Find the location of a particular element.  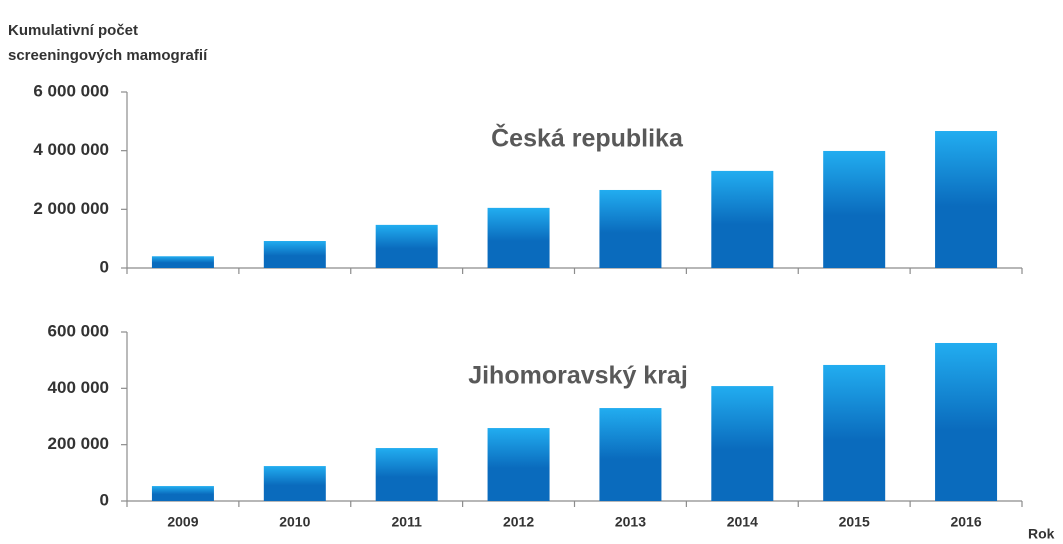

y-axis-label: screeningových mamografií is located at coordinates (108, 55).